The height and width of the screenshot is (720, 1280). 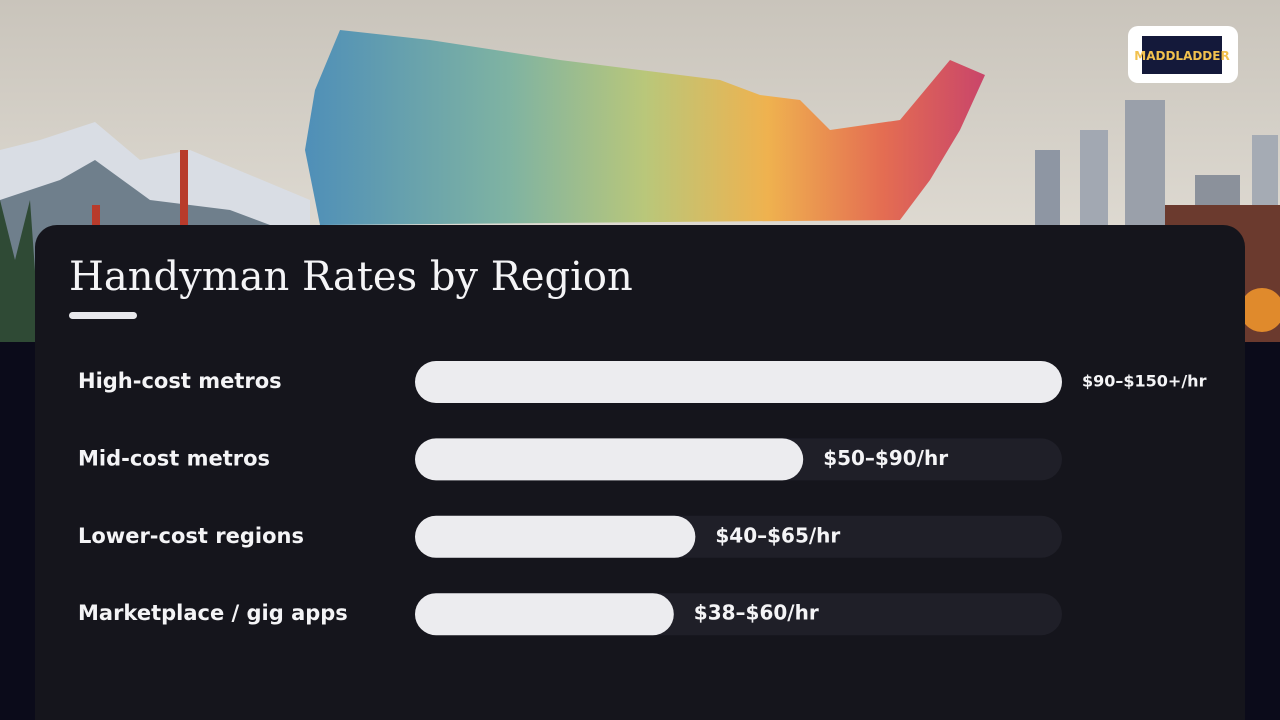 What do you see at coordinates (213, 613) in the screenshot?
I see `category-label: Marketplace / gig apps` at bounding box center [213, 613].